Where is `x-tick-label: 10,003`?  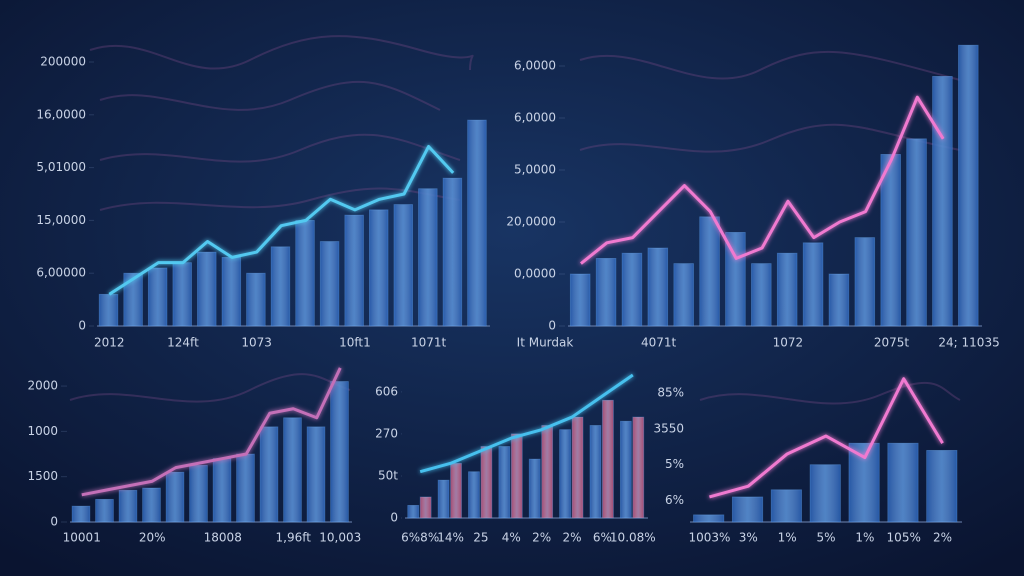 x-tick-label: 10,003 is located at coordinates (340, 538).